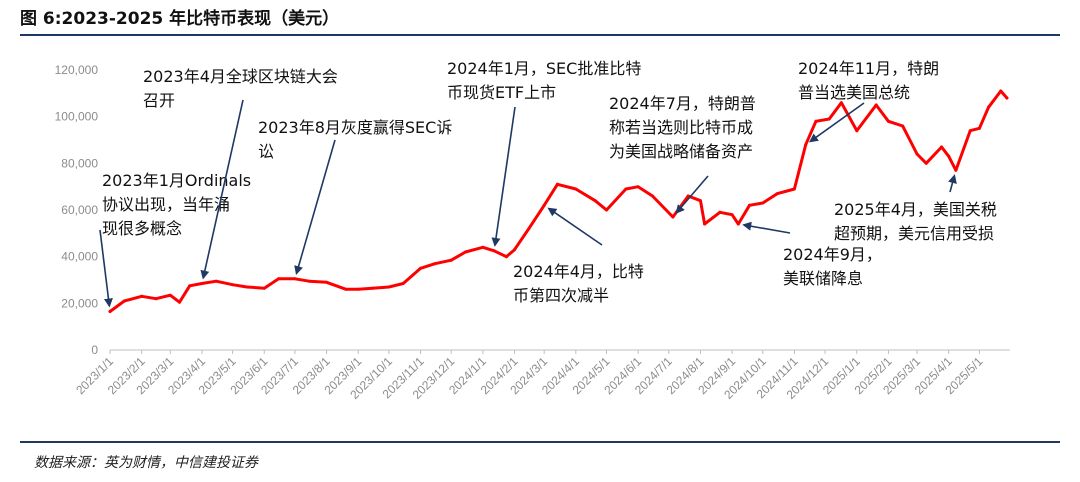 The image size is (1080, 482). I want to click on annotation-text: 2024年7月，特朗普, so click(682, 103).